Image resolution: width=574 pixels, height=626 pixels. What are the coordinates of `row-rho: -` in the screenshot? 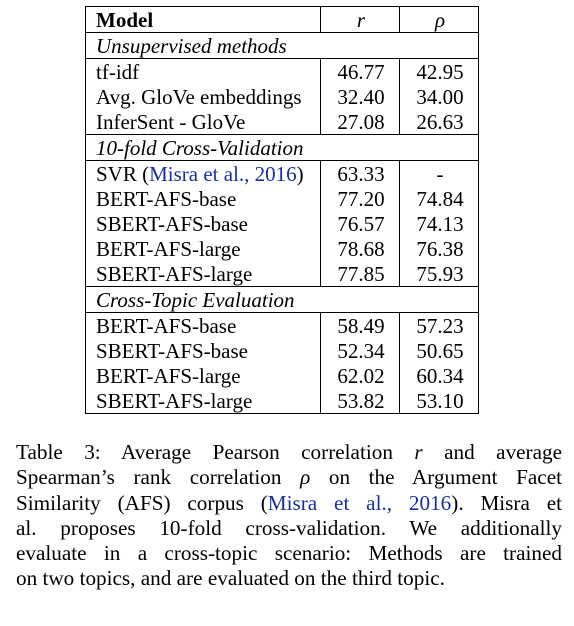 It's located at (439, 173).